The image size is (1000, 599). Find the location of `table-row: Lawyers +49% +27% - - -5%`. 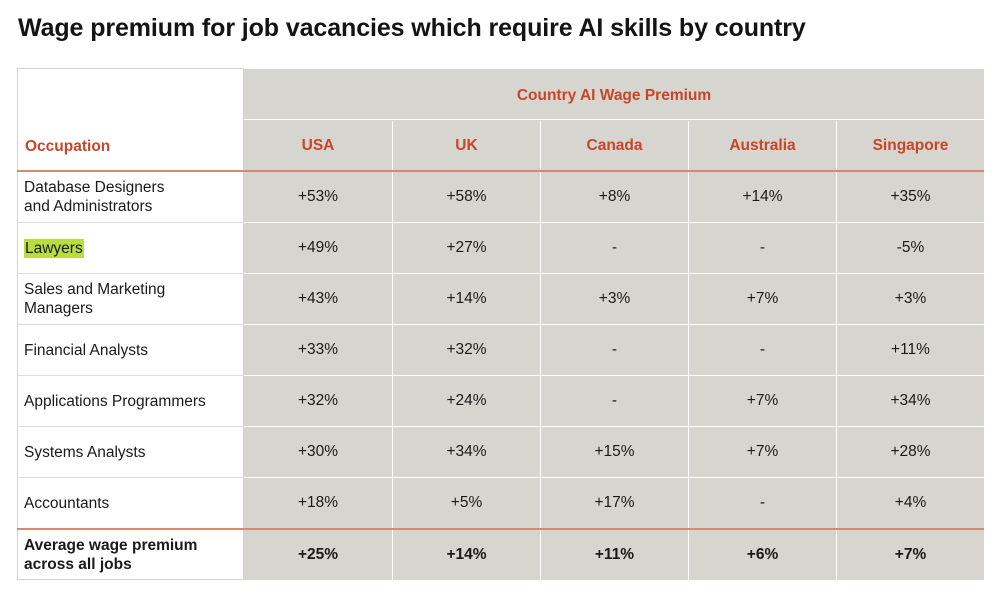

table-row: Lawyers +49% +27% - - -5% is located at coordinates (500, 248).